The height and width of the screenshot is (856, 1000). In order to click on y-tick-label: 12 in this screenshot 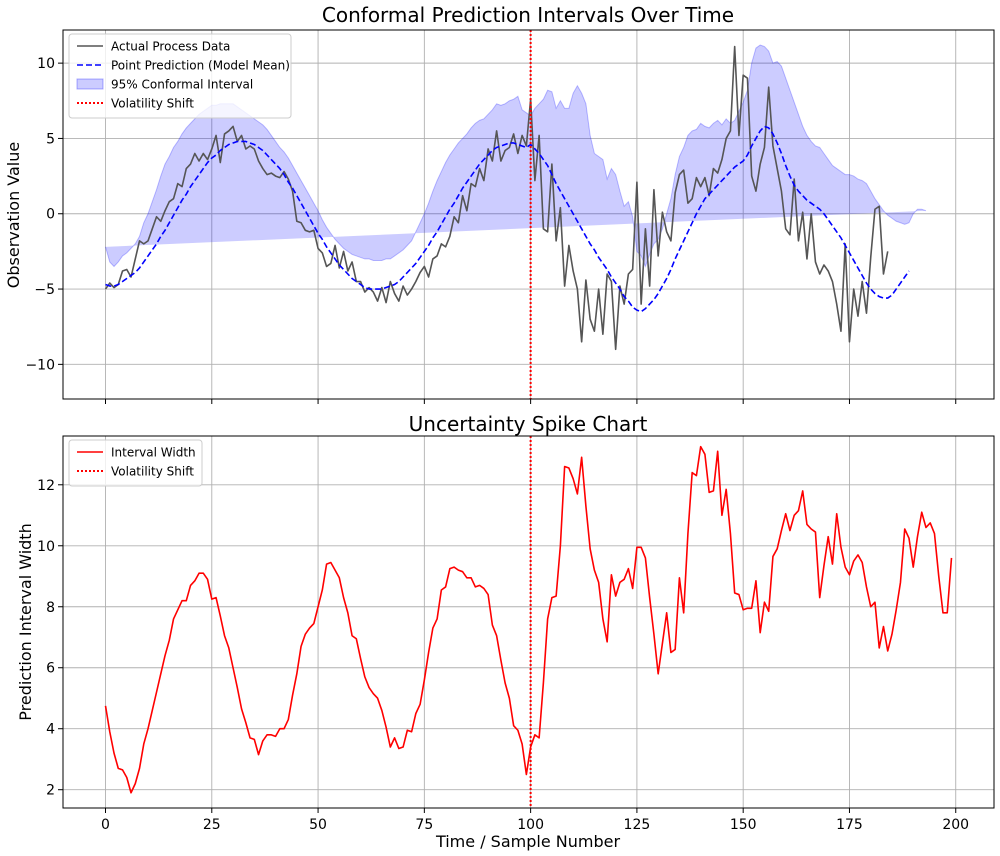, I will do `click(46, 486)`.